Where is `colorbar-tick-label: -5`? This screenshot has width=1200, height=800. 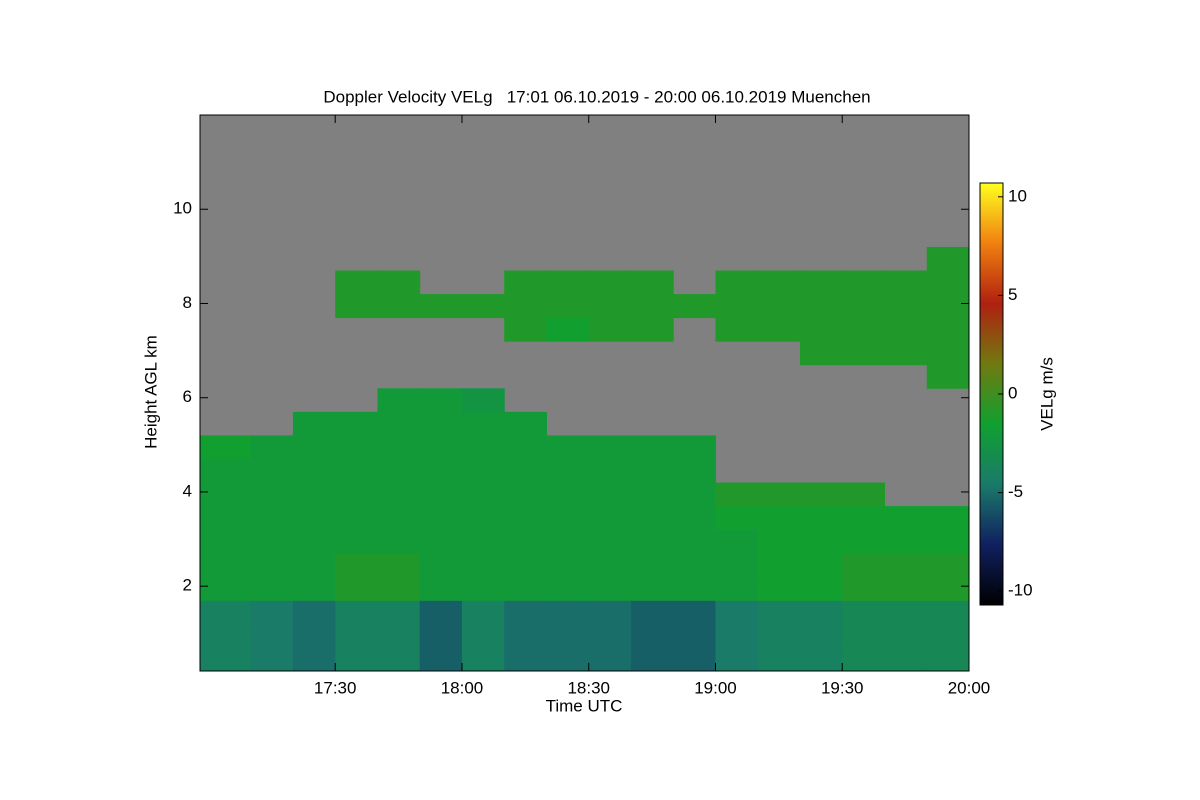
colorbar-tick-label: -5 is located at coordinates (1015, 491).